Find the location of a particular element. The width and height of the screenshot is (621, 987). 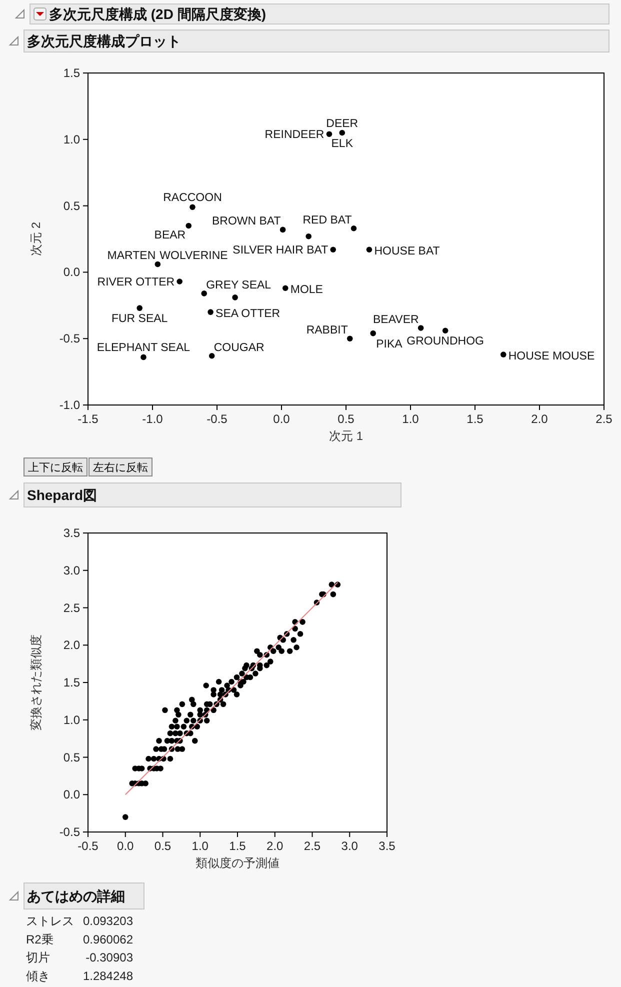

annotation: ELK is located at coordinates (342, 144).